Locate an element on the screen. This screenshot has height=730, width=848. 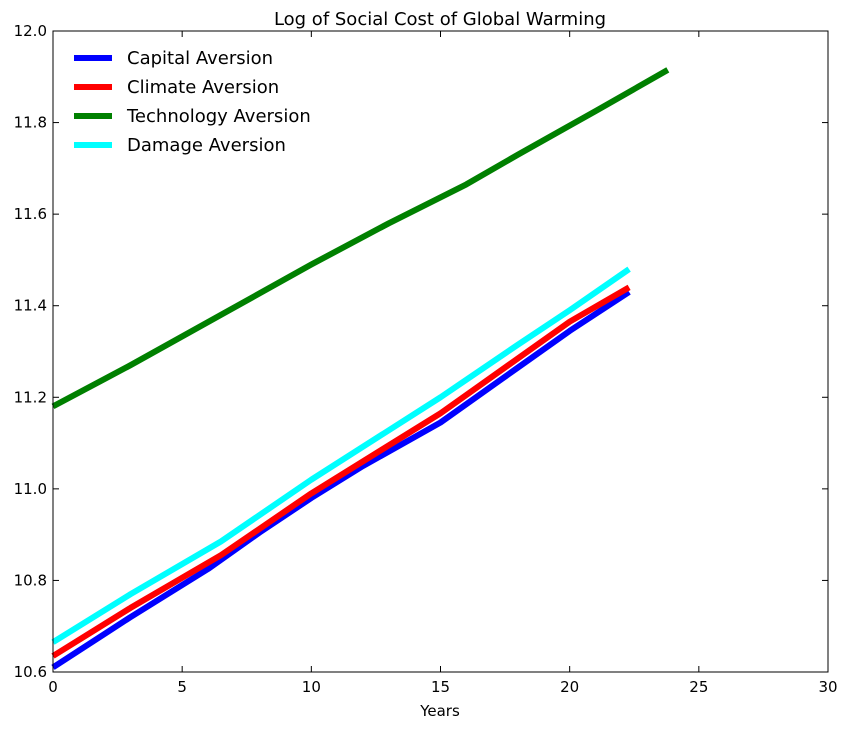
x-tick-label: 15 is located at coordinates (440, 687).